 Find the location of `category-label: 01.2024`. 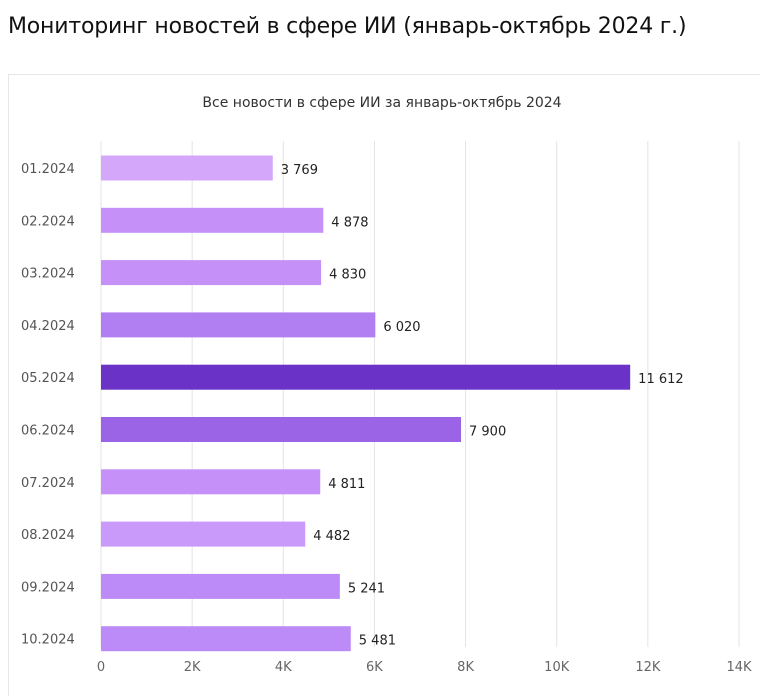

category-label: 01.2024 is located at coordinates (48, 169).